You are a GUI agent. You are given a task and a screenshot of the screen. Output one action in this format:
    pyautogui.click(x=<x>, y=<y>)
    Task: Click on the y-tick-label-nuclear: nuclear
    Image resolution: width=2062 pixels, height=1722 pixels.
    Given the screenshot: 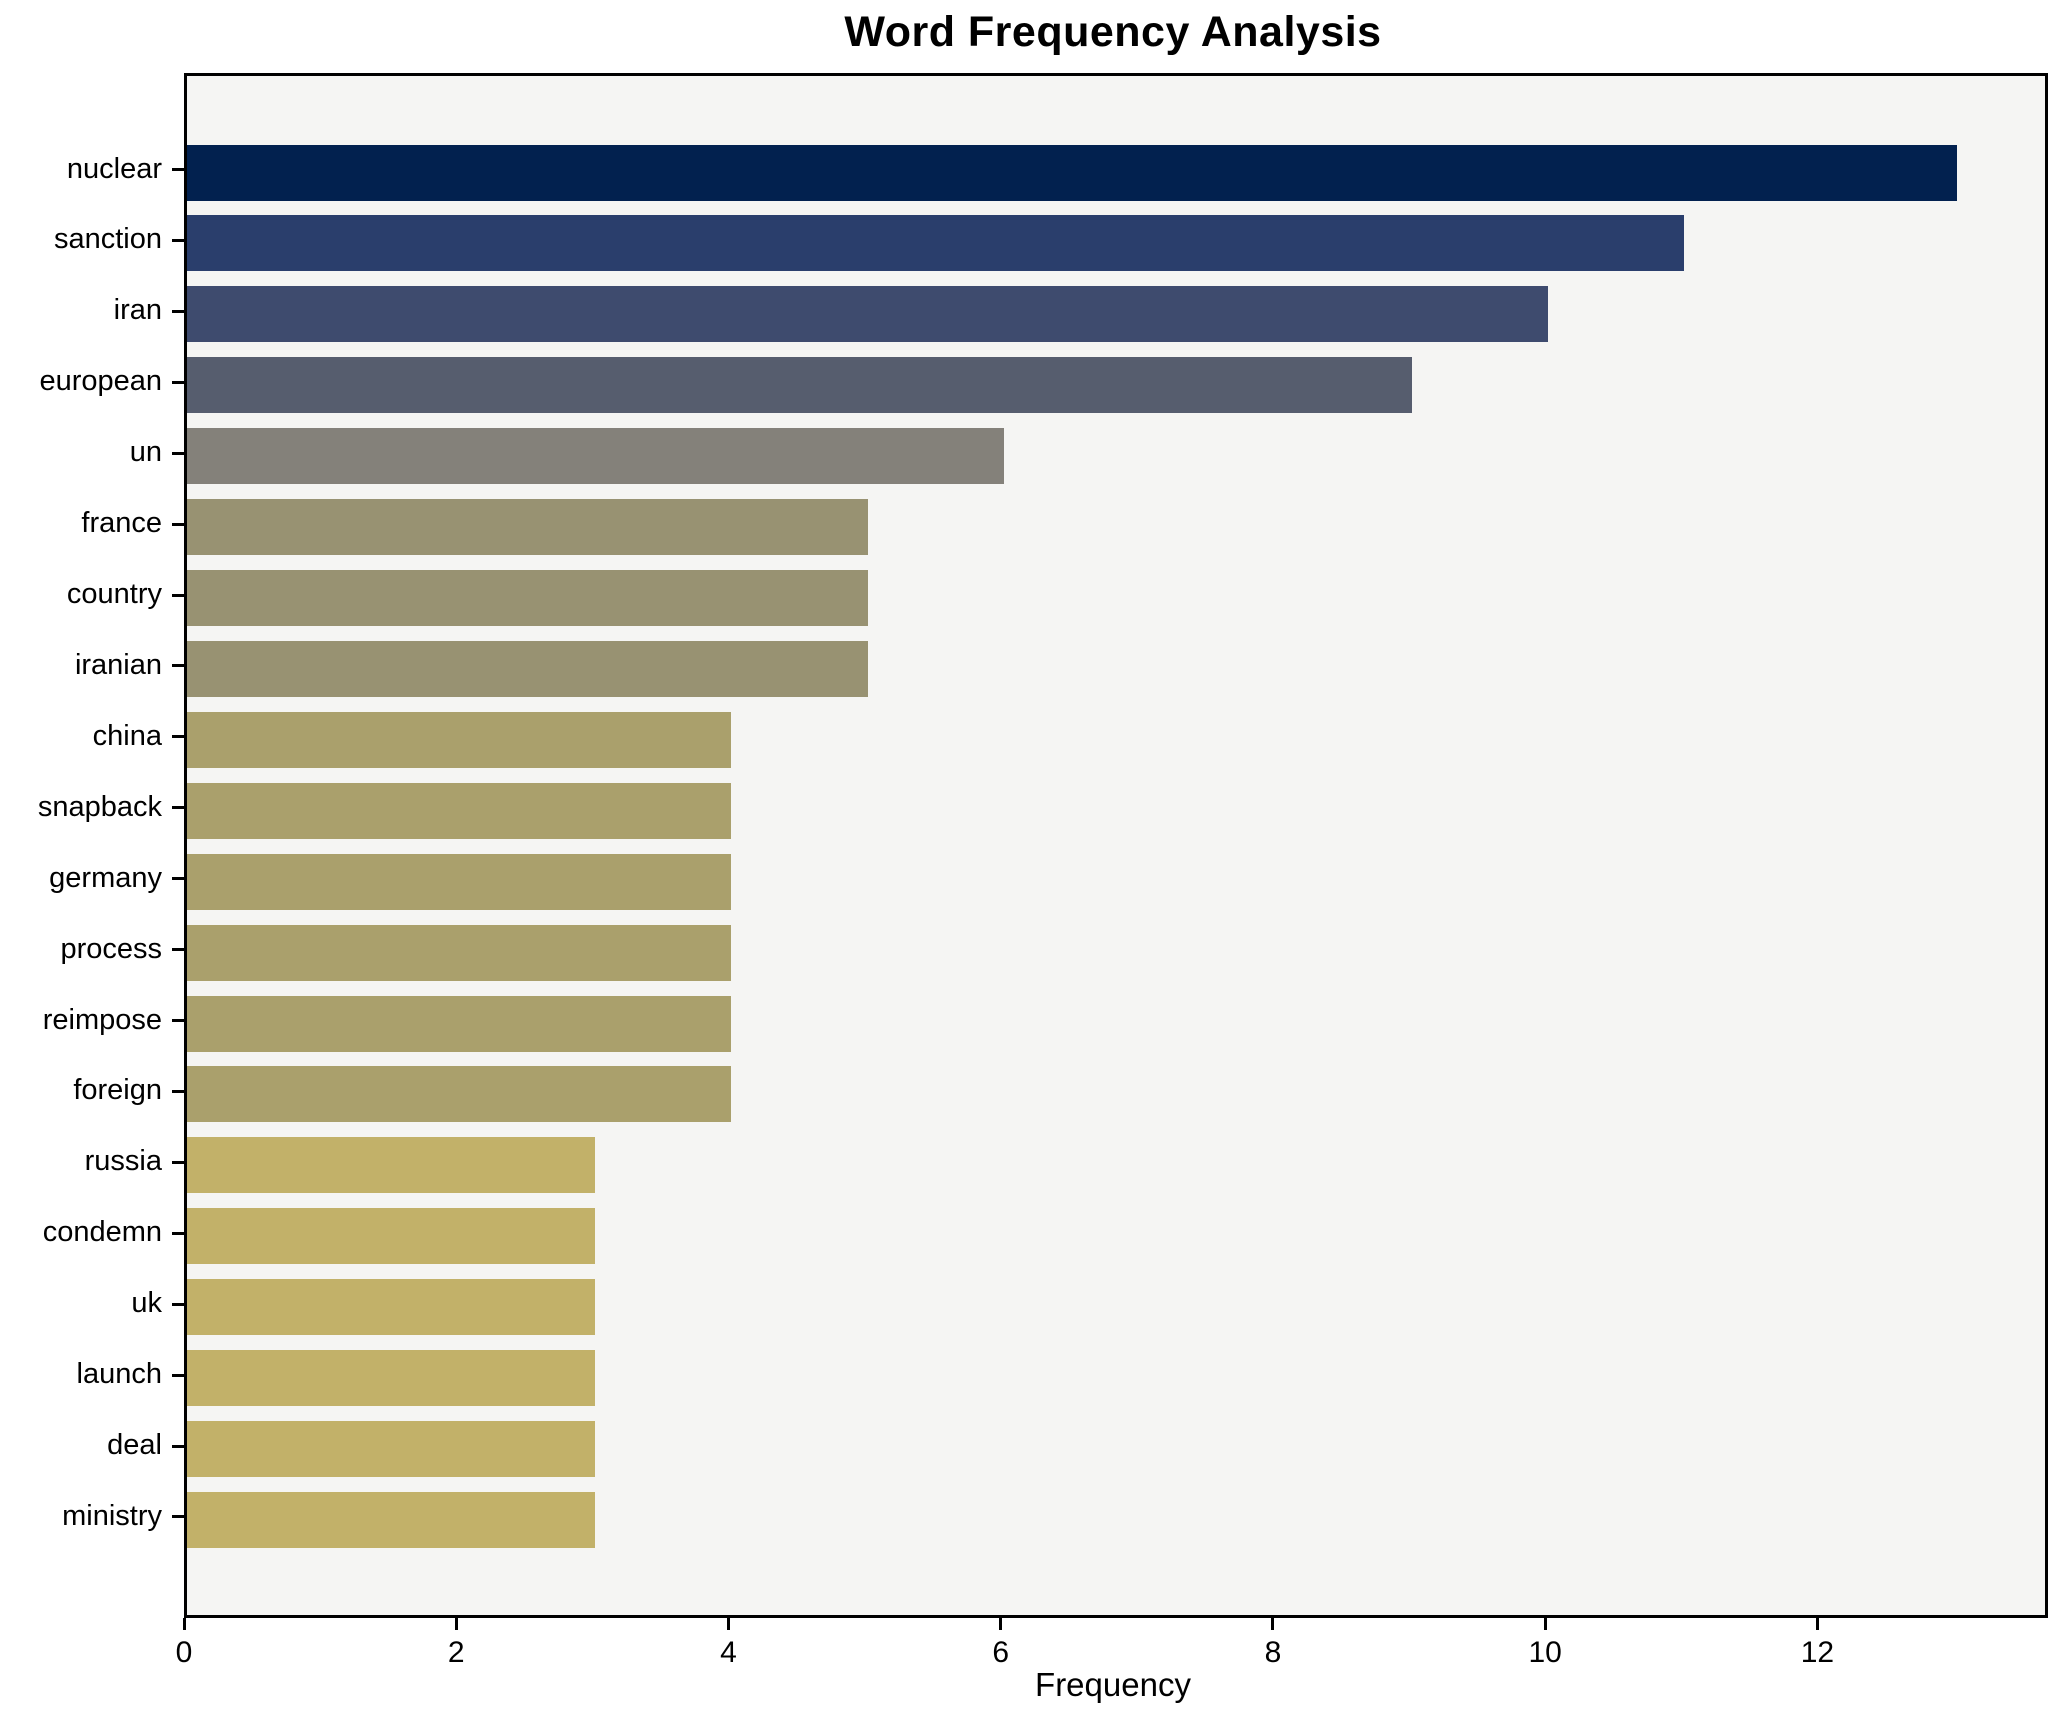 What is the action you would take?
    pyautogui.click(x=114, y=168)
    